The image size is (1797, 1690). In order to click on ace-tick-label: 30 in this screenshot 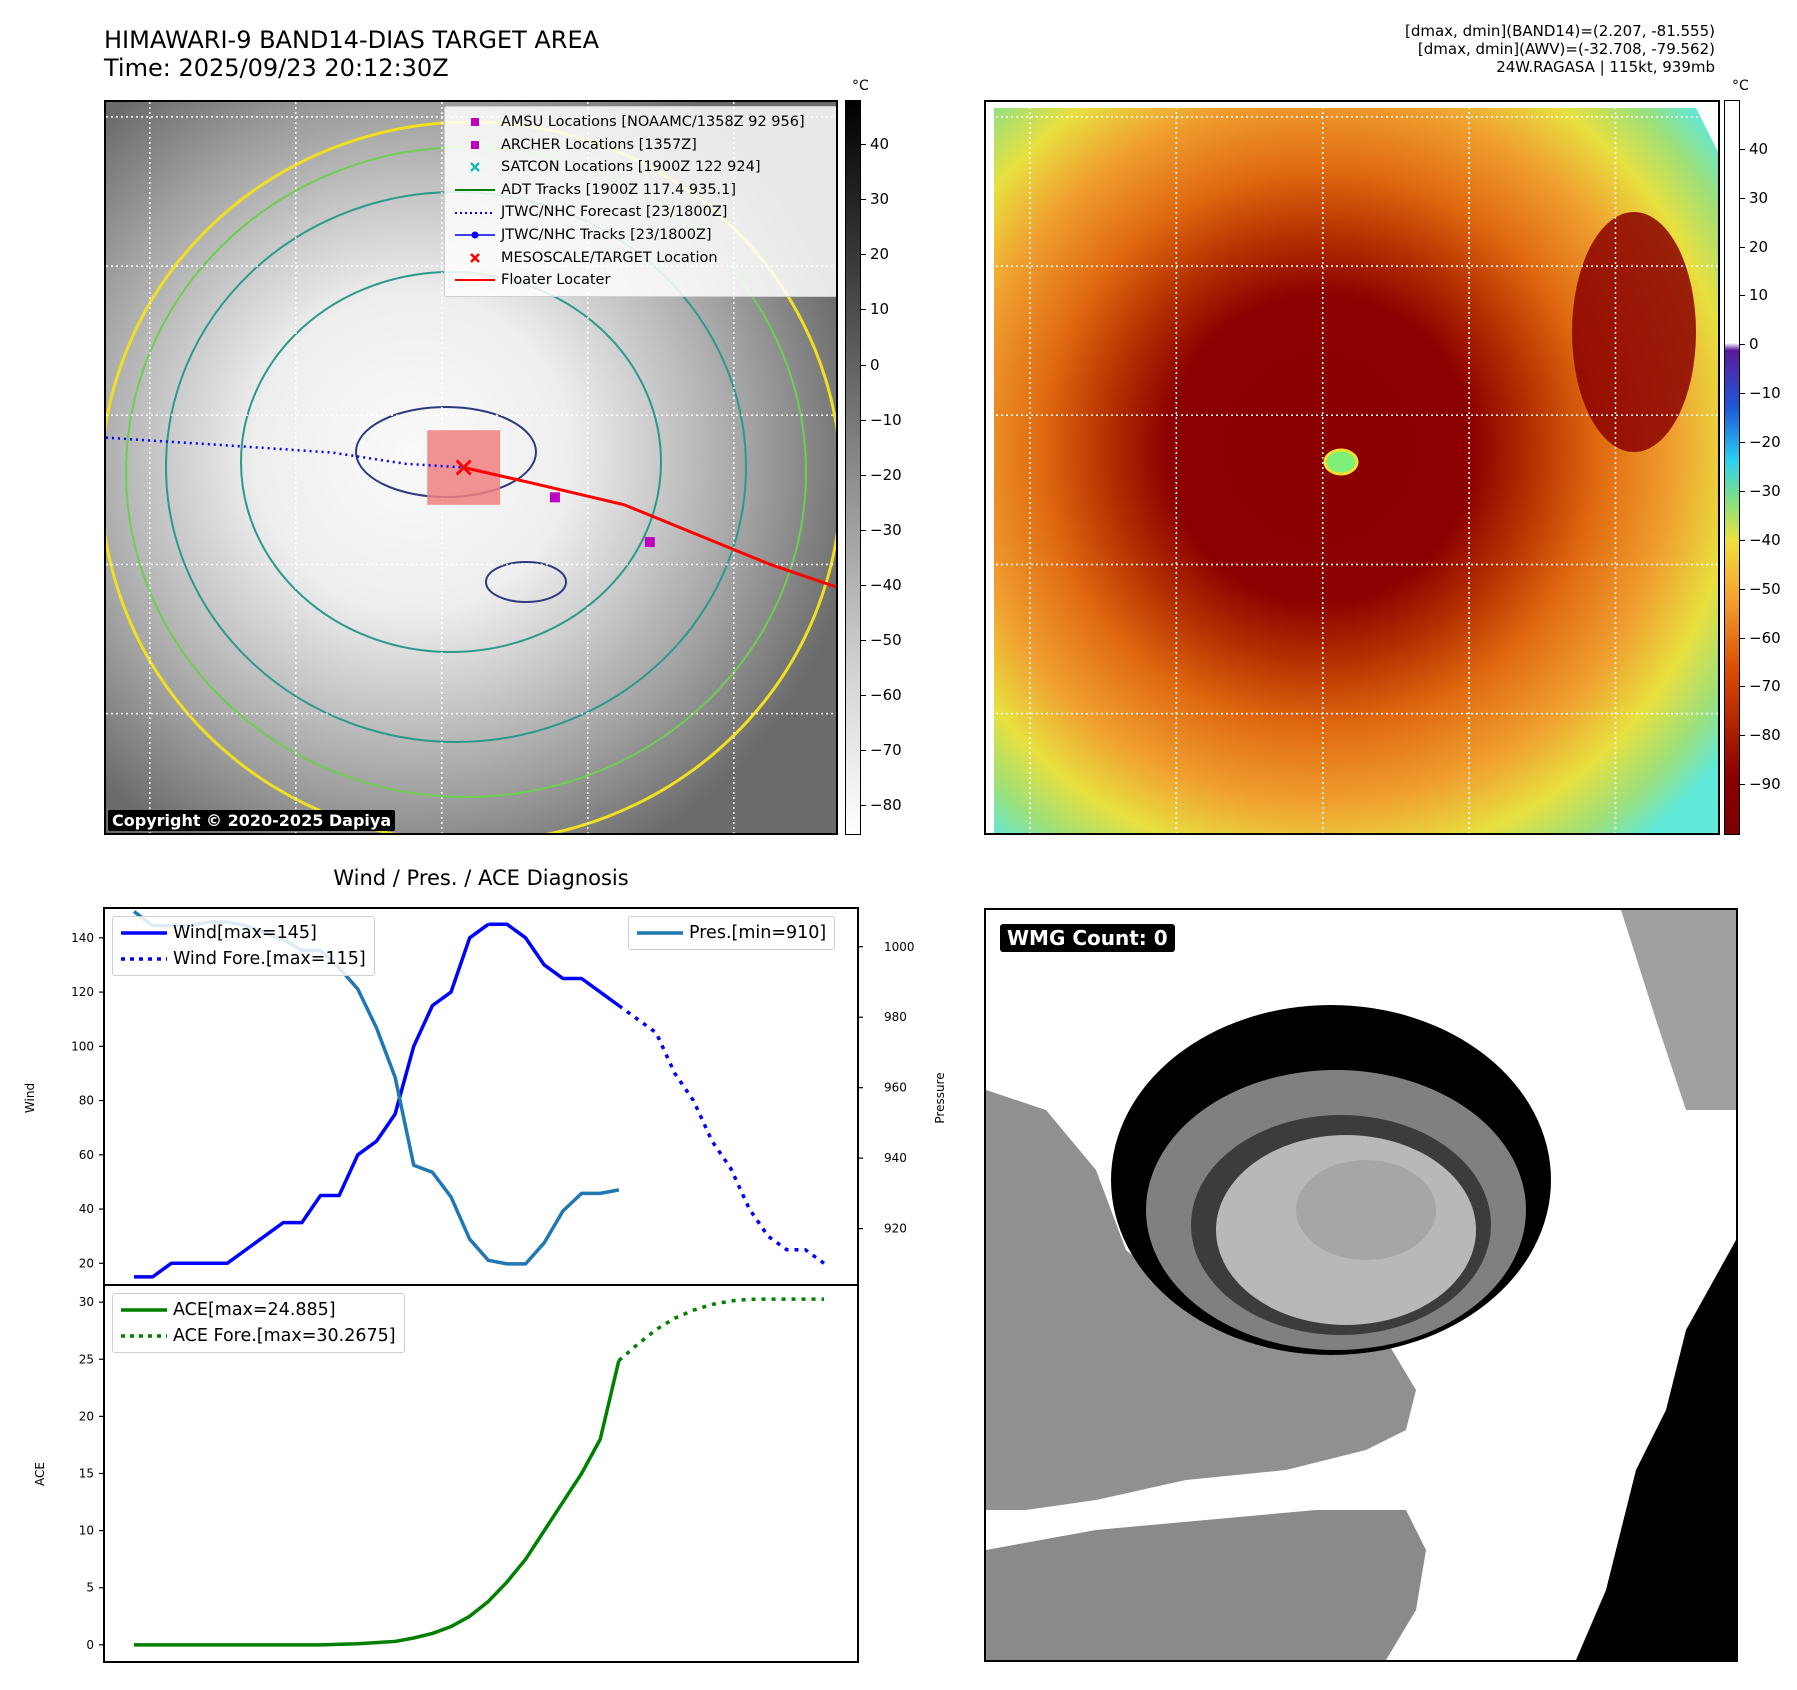, I will do `click(86, 1302)`.